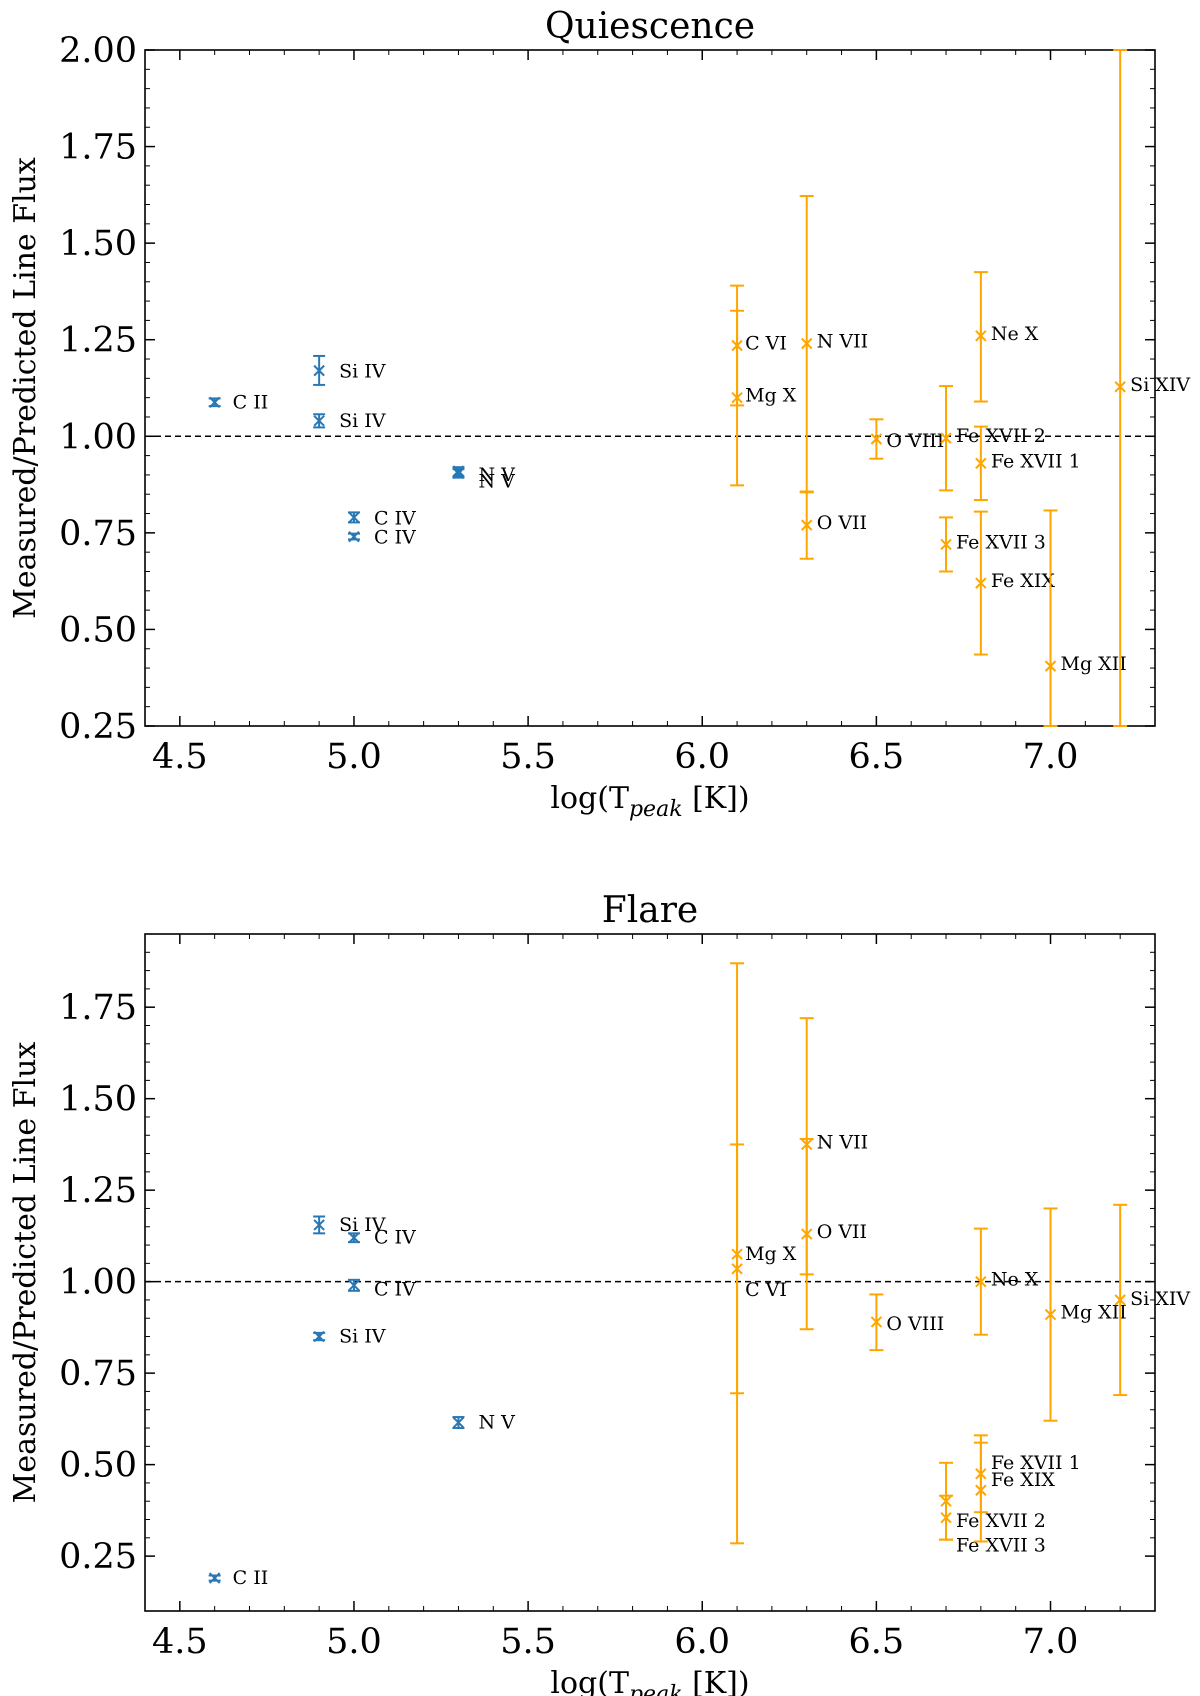  I want to click on data-point: O VII, so click(833, 525).